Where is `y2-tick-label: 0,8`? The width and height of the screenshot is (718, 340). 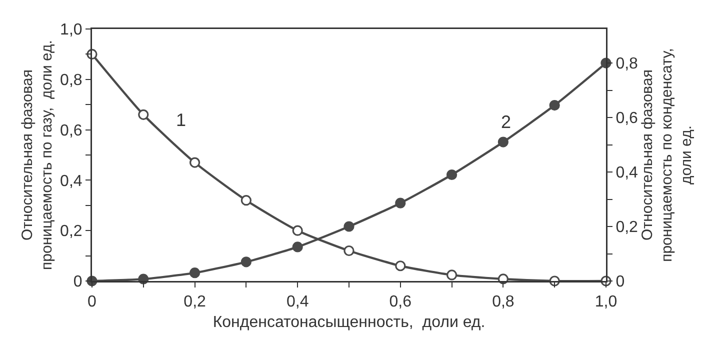
y2-tick-label: 0,8 is located at coordinates (627, 64).